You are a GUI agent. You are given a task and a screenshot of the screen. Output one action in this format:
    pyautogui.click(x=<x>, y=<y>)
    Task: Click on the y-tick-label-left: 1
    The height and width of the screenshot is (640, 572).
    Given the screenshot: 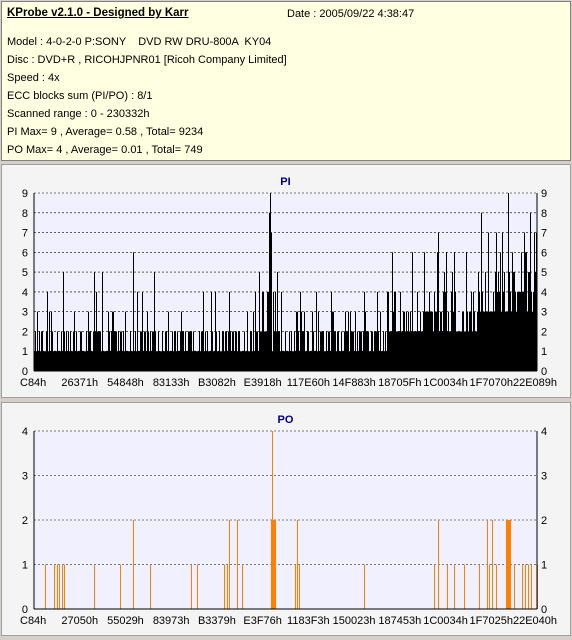 What is the action you would take?
    pyautogui.click(x=25, y=566)
    